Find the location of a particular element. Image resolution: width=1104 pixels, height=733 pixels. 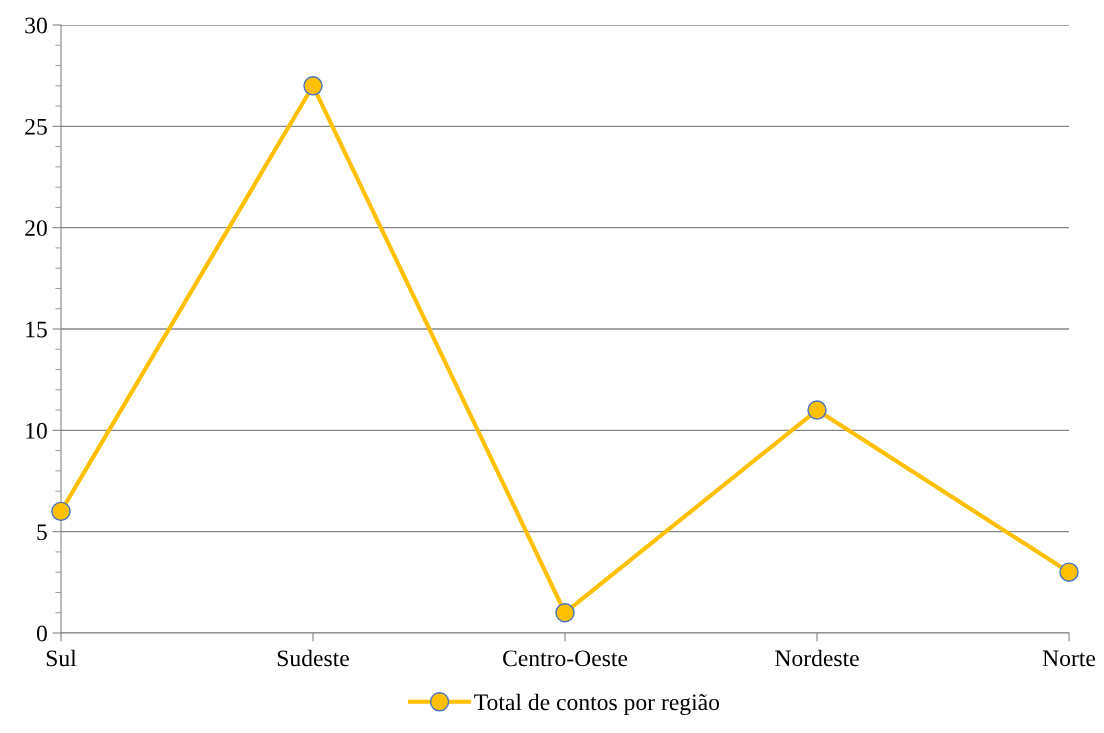

y-tick-label: 20 is located at coordinates (36, 228).